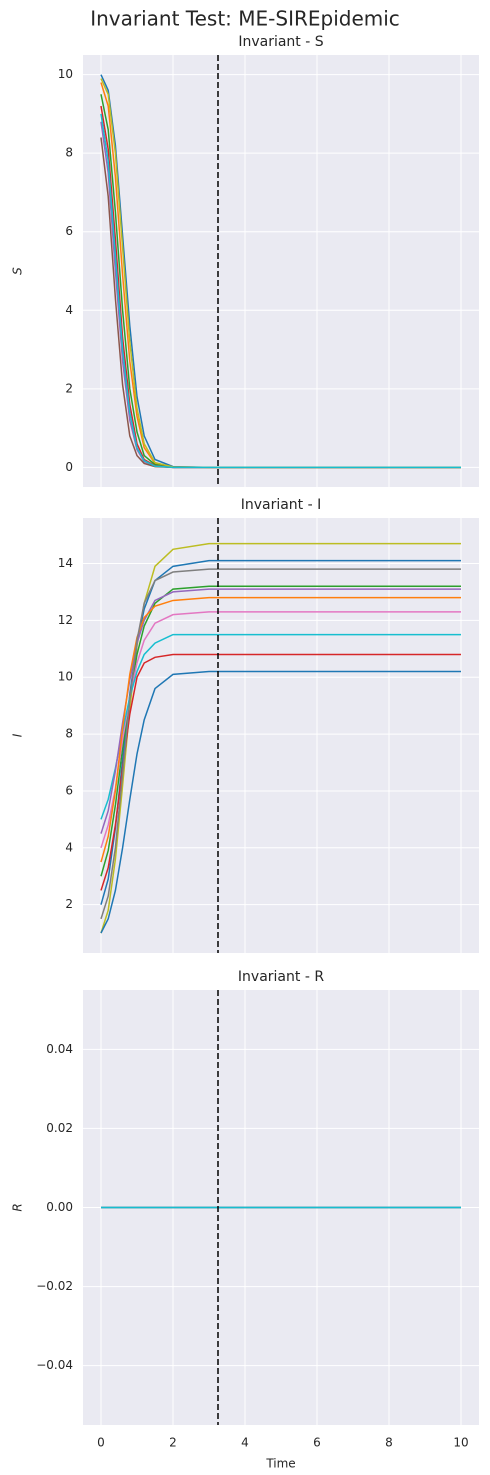 The width and height of the screenshot is (490, 1475). Describe the element at coordinates (59, 1128) in the screenshot. I see `y-tick-label: 0.02` at that location.